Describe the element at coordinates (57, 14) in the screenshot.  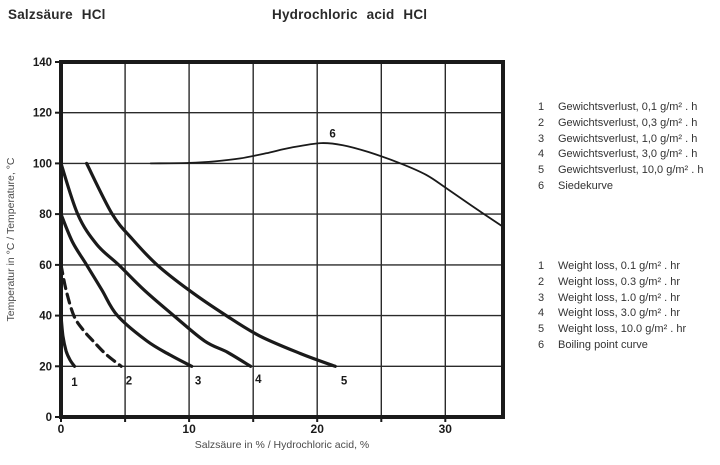
I see `title-german: Salzsäure HCl` at that location.